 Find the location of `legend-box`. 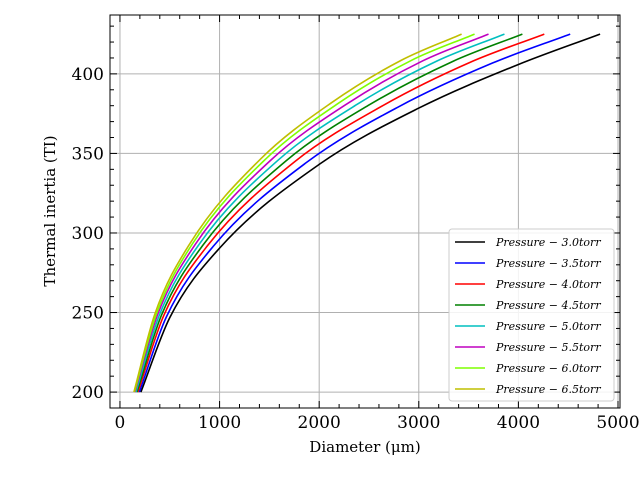

legend-box is located at coordinates (531, 315).